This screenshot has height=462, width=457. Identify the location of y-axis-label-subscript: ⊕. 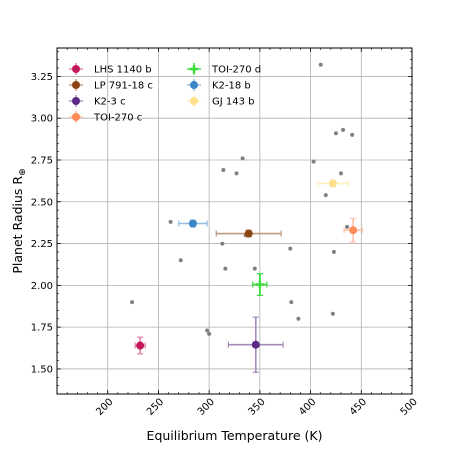
(23, 172).